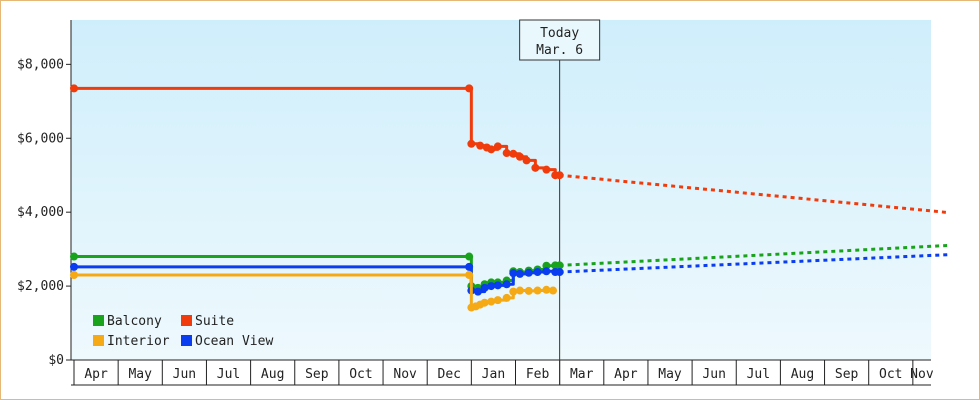 The height and width of the screenshot is (400, 980). What do you see at coordinates (44, 194) in the screenshot?
I see `y-axis: $0 $2,000 $4,000 $6,000 $8,000` at bounding box center [44, 194].